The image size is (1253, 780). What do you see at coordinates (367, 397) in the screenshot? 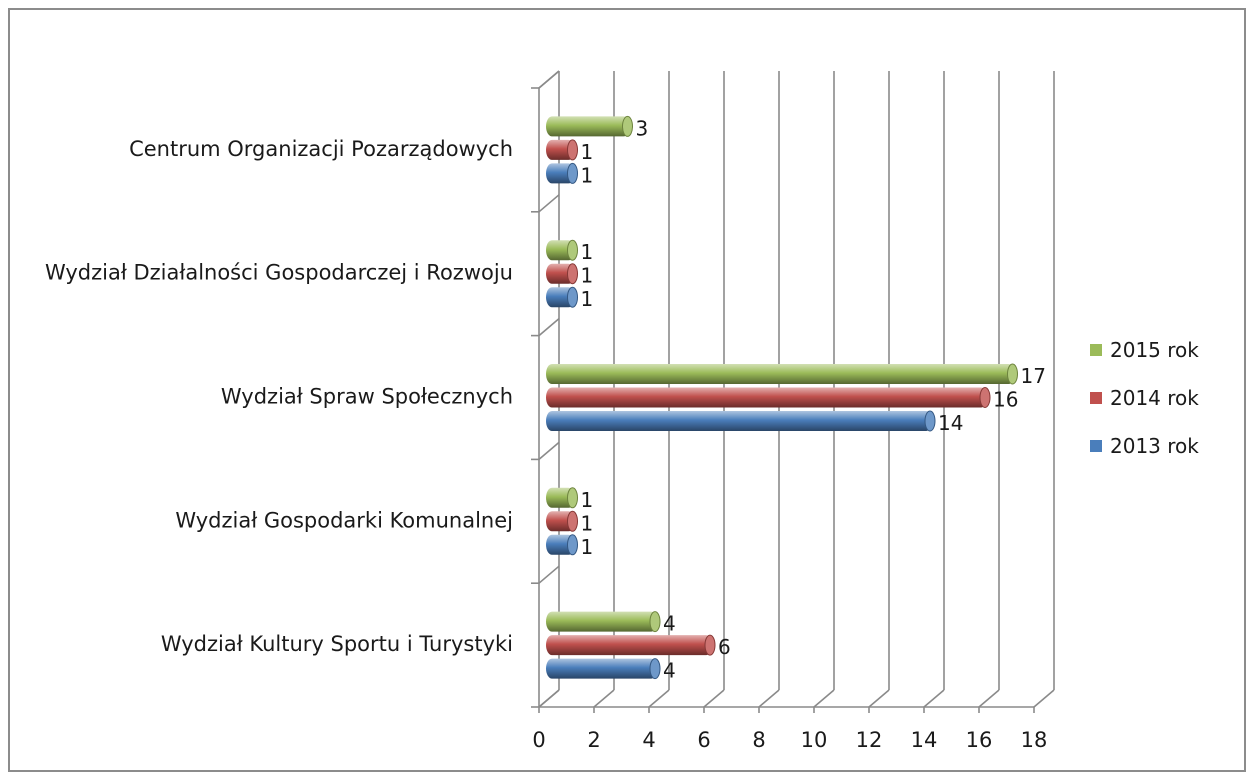
I see `category-label: Wydział Spraw Społecznych` at bounding box center [367, 397].